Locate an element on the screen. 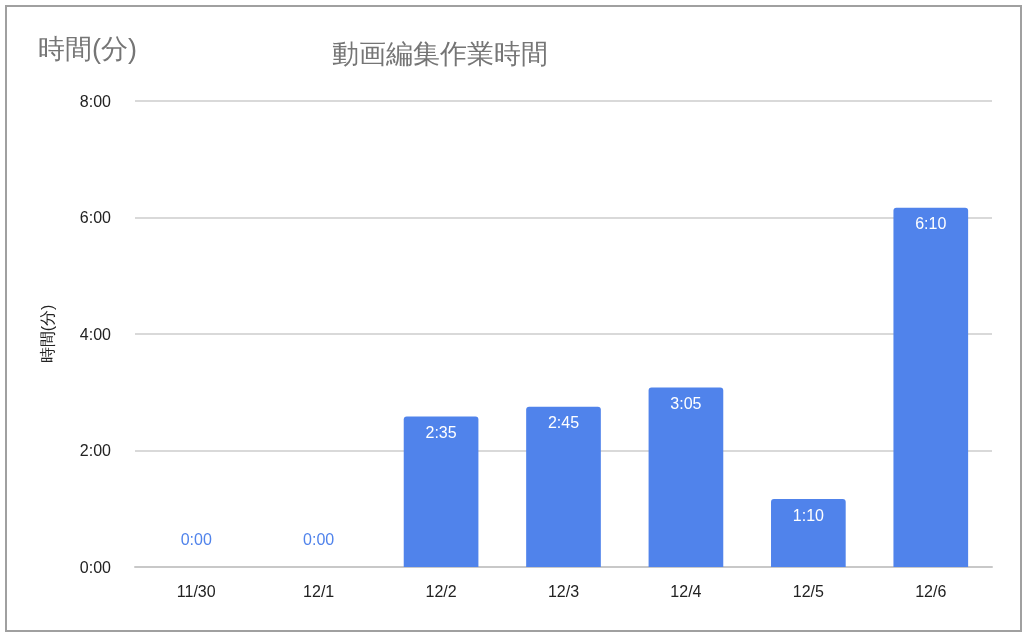 The image size is (1024, 635). chart-title: 動画編集作業時間 is located at coordinates (440, 53).